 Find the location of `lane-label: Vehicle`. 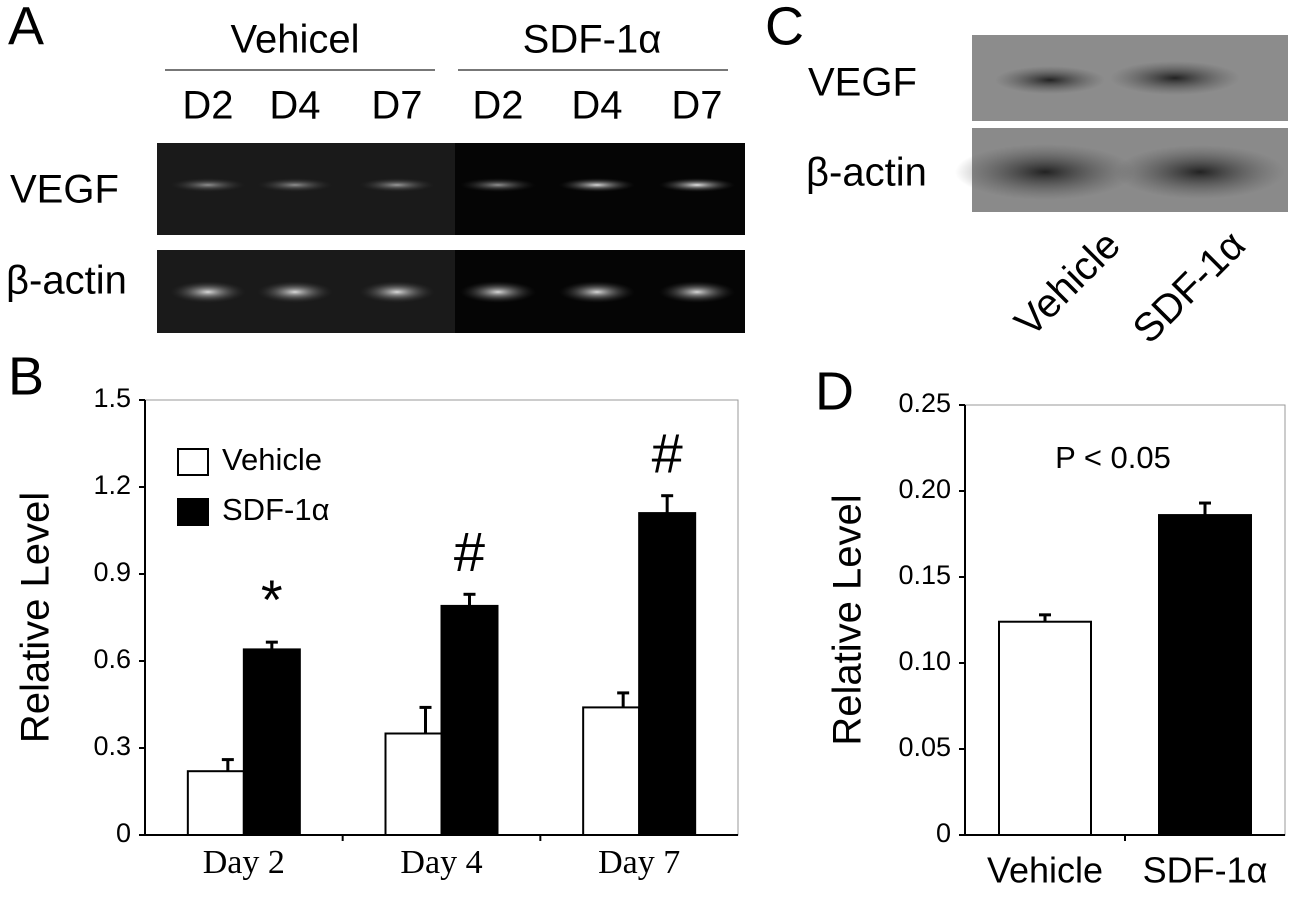

lane-label: Vehicle is located at coordinates (1068, 284).